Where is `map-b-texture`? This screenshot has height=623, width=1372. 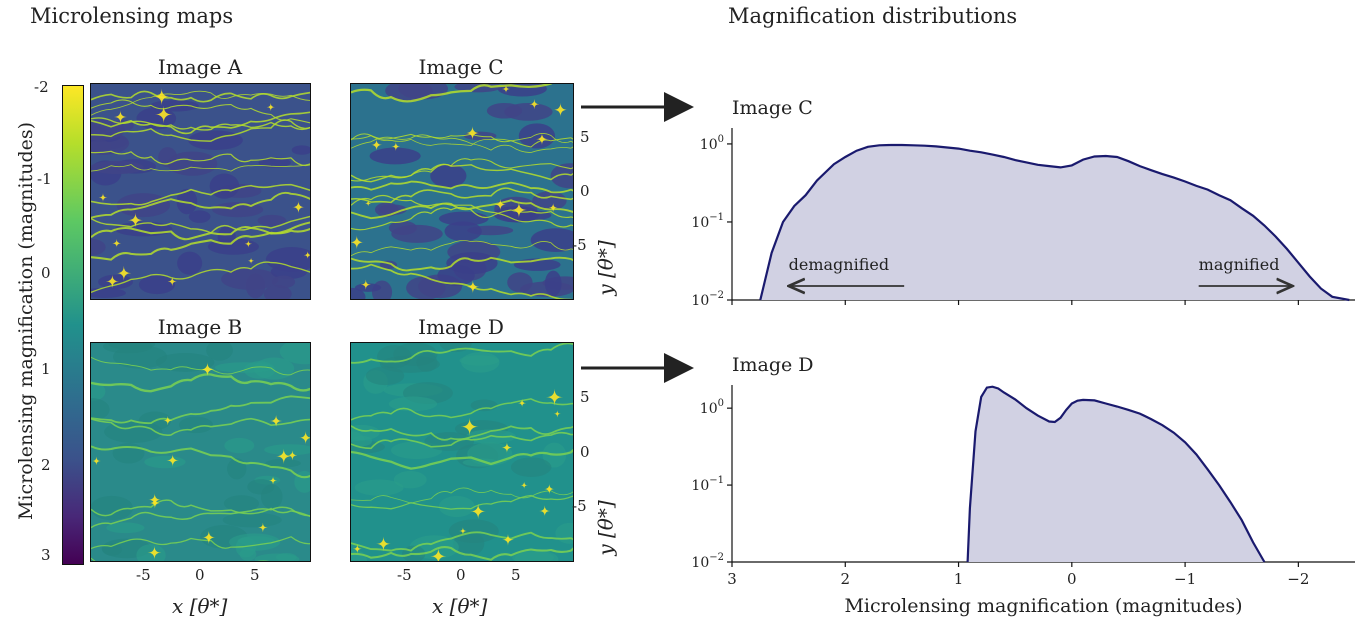 map-b-texture is located at coordinates (200, 452).